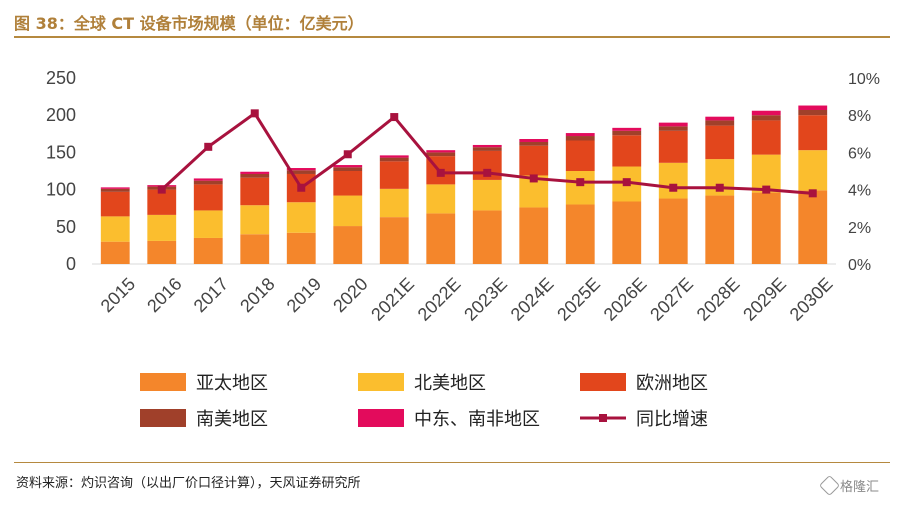 The height and width of the screenshot is (506, 902). I want to click on title-bar: 图 38：全球 CT 设备市场规模（单位：亿美元）, so click(452, 22).